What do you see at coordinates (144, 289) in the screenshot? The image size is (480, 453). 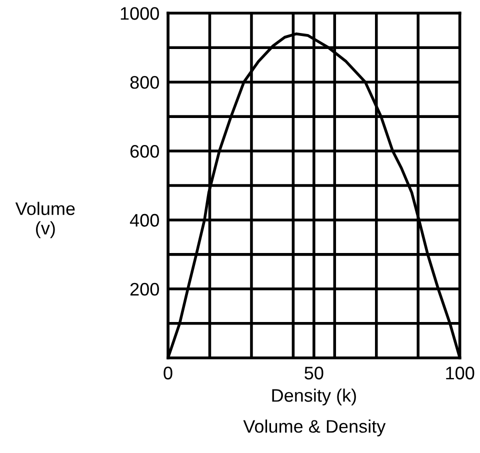 I see `y-tick-label: 200` at bounding box center [144, 289].